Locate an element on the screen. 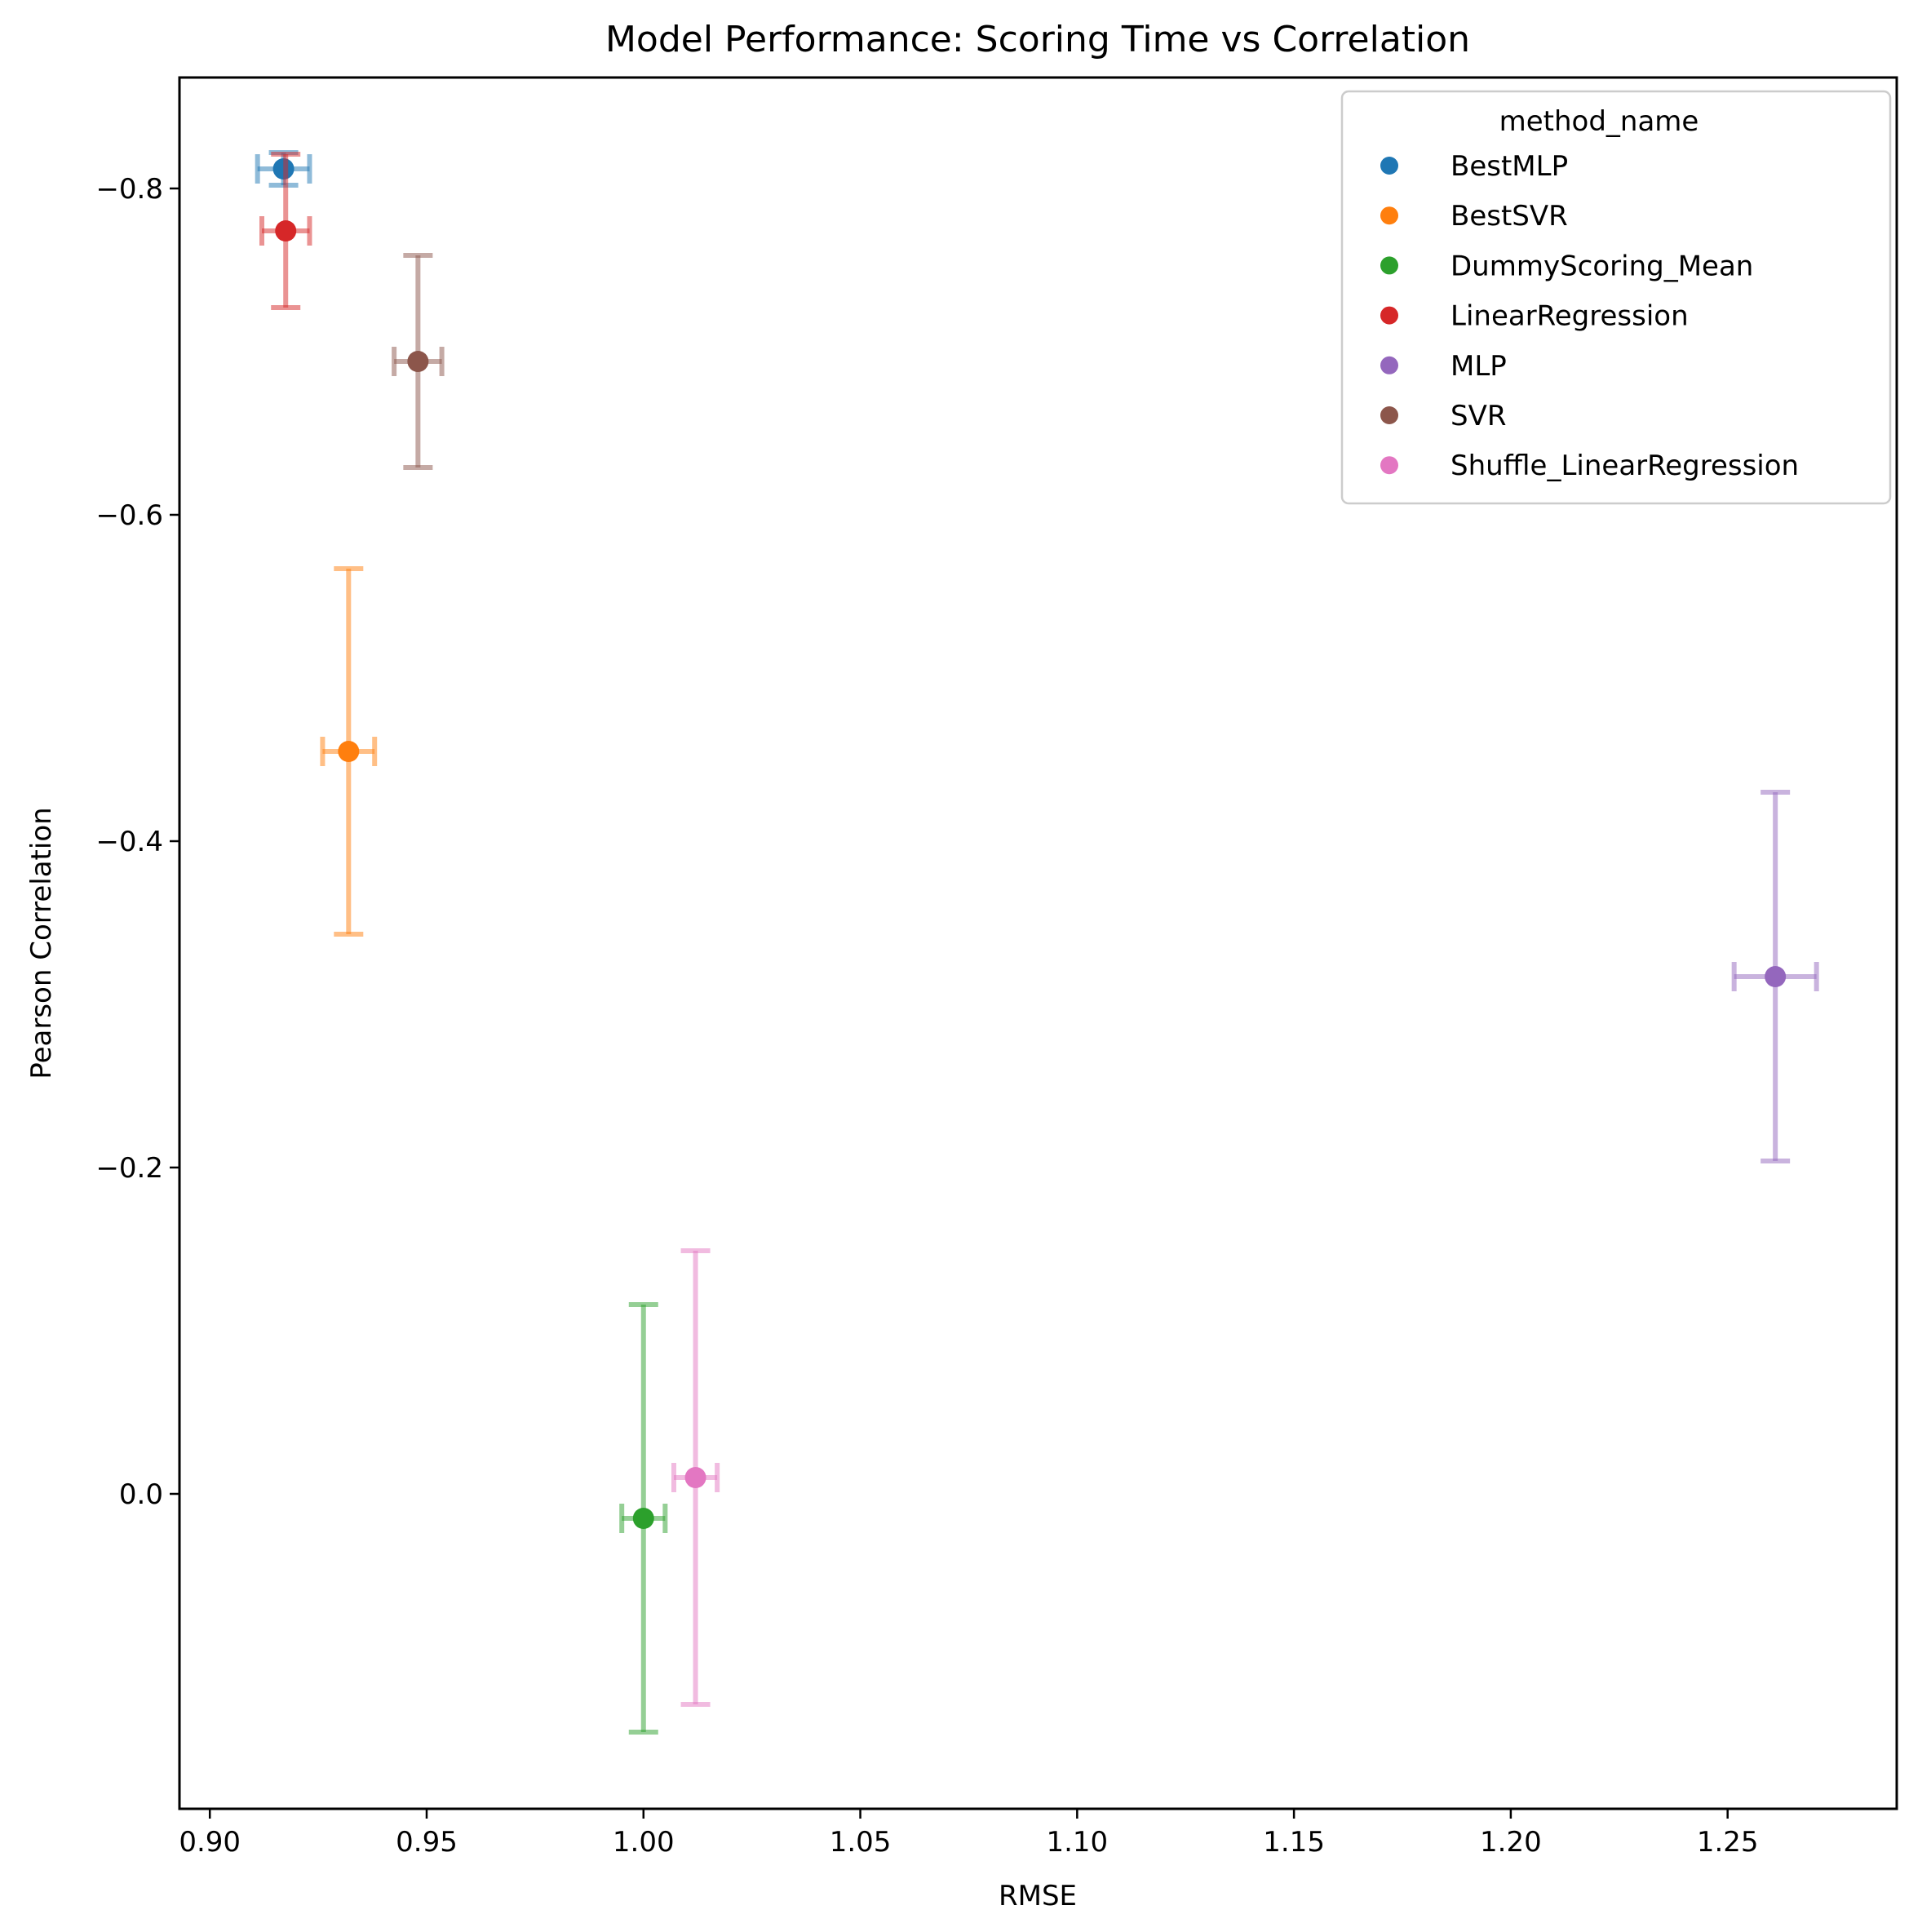  x-tick-label: 1.00 is located at coordinates (644, 1843).